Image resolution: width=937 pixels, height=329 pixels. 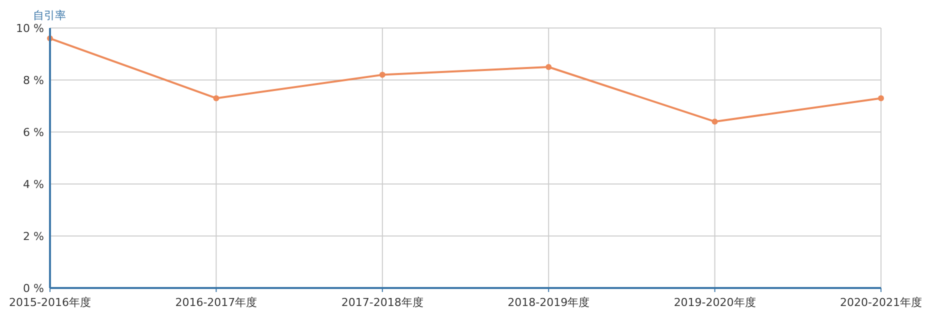 What do you see at coordinates (33, 184) in the screenshot?
I see `y-tick-label: 4 %` at bounding box center [33, 184].